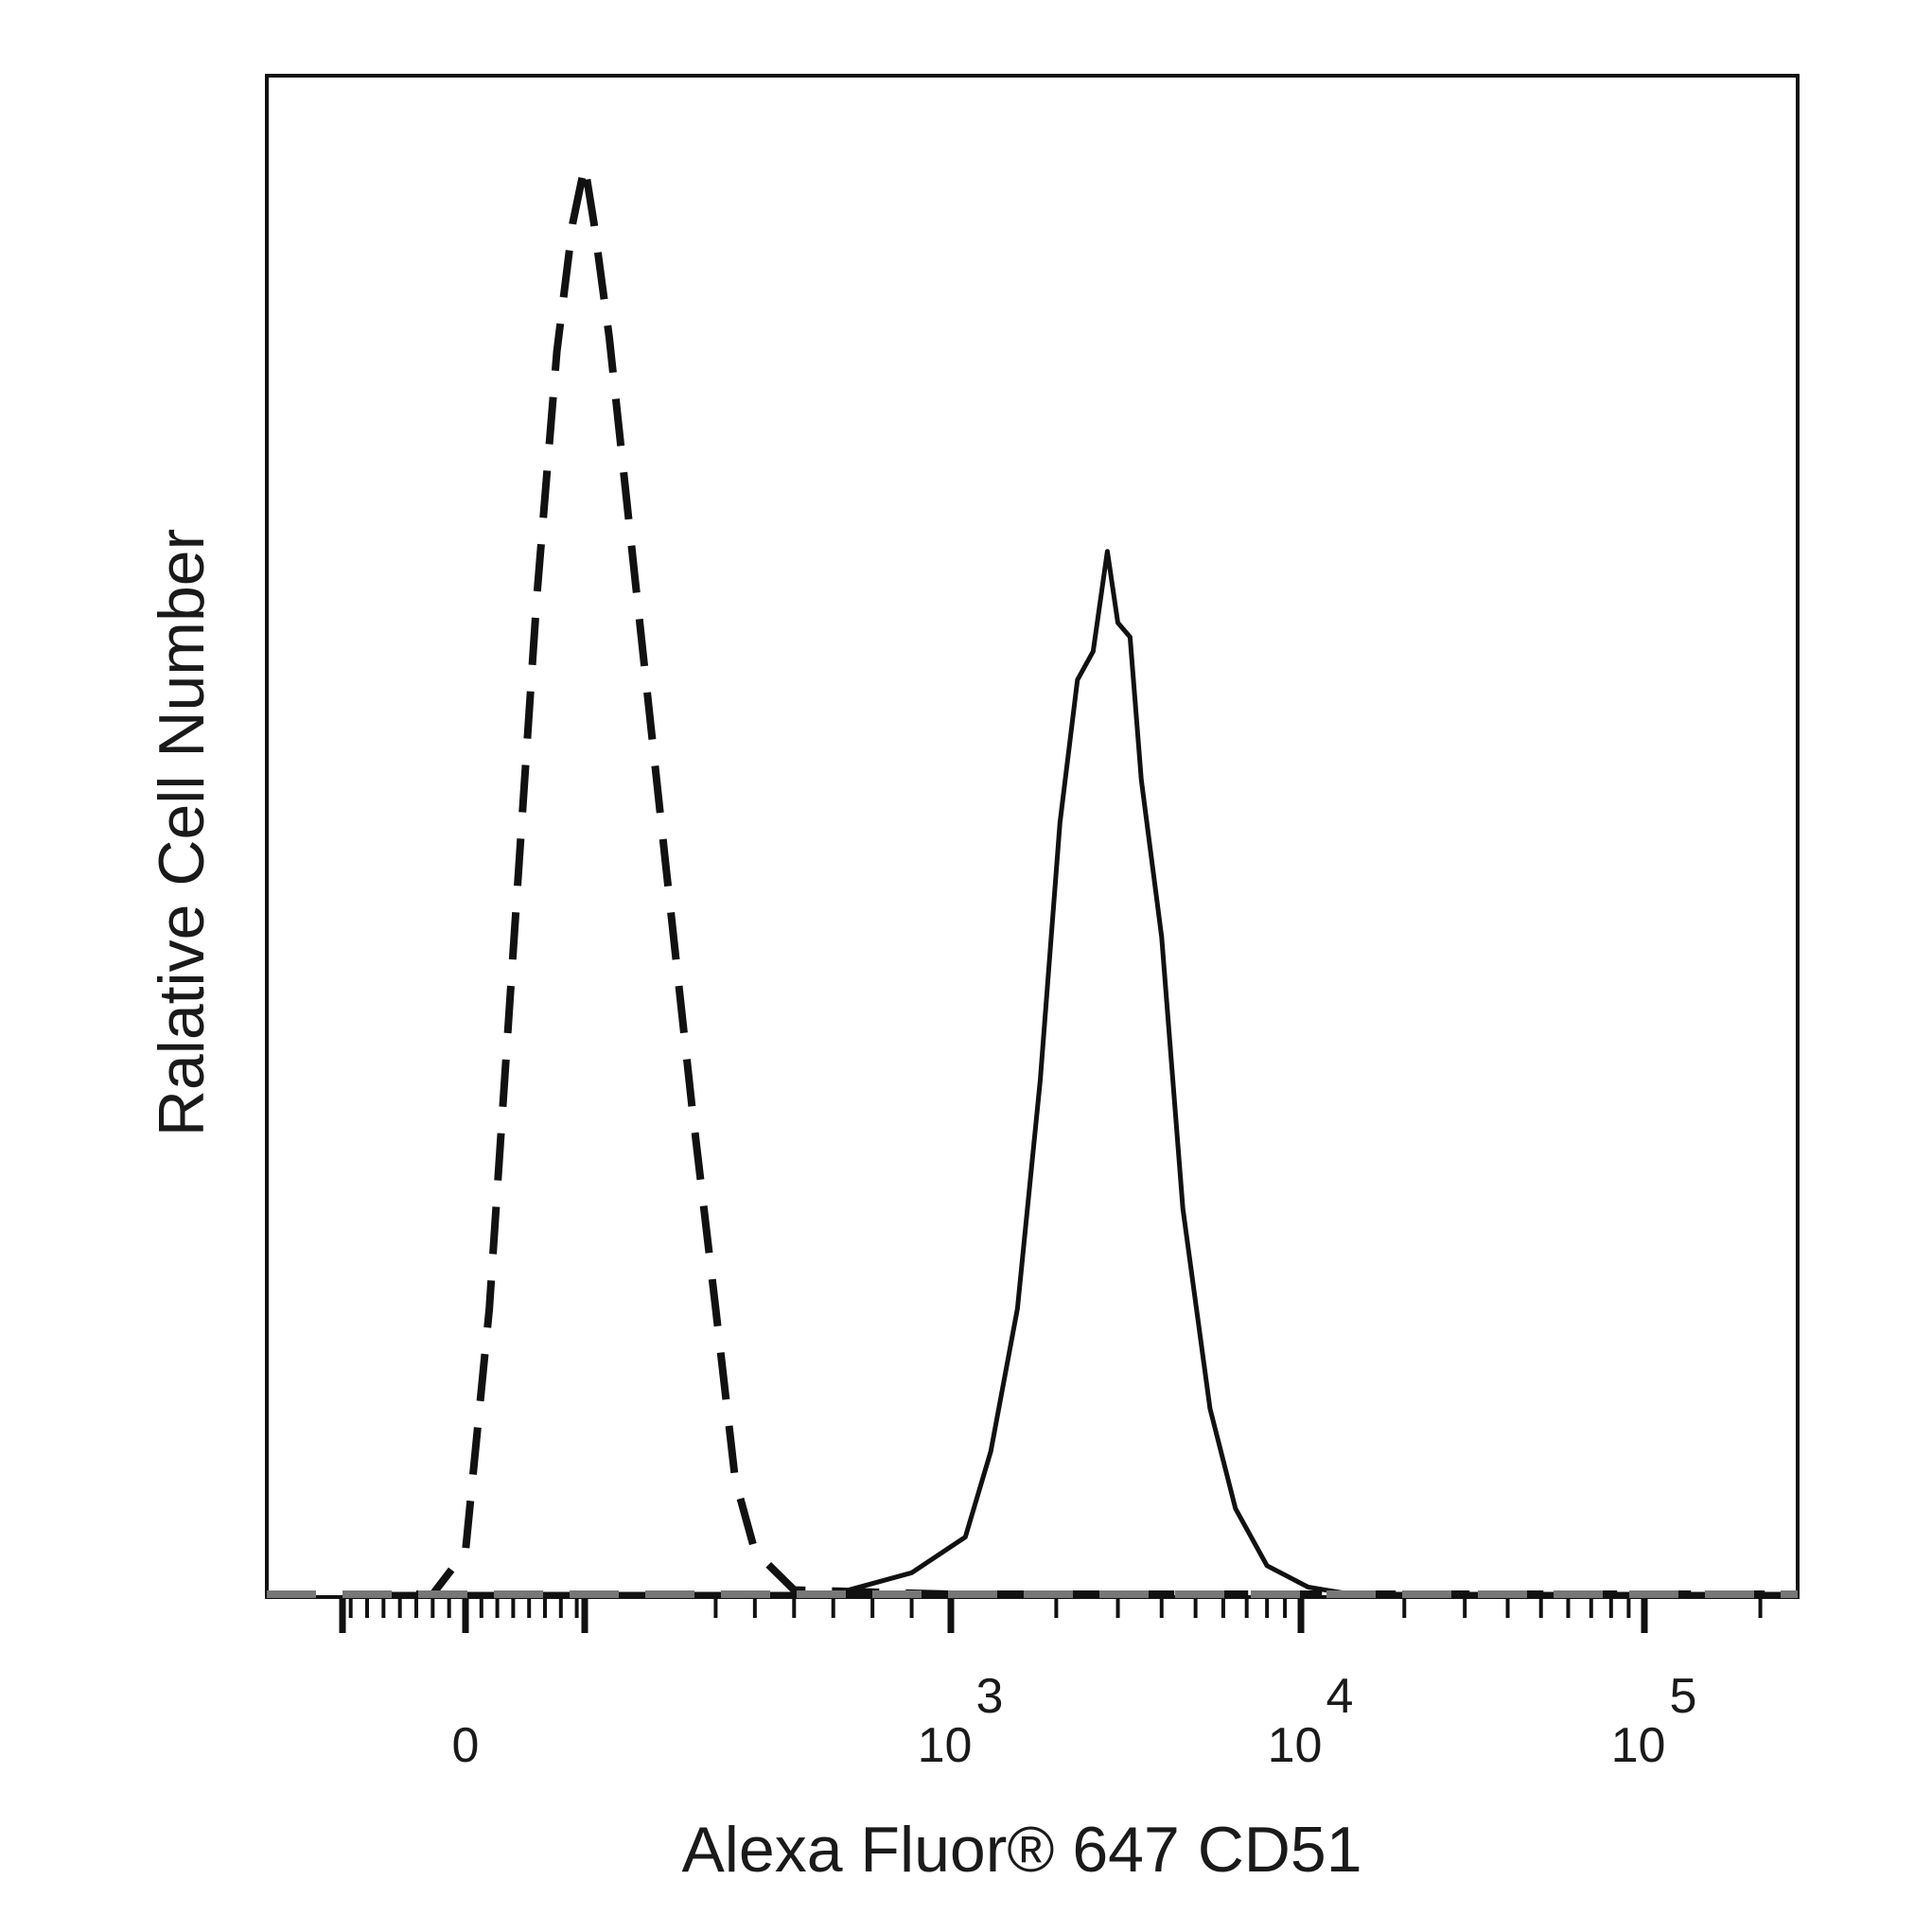  What do you see at coordinates (1055, 1607) in the screenshot?
I see `x-minor-ticks` at bounding box center [1055, 1607].